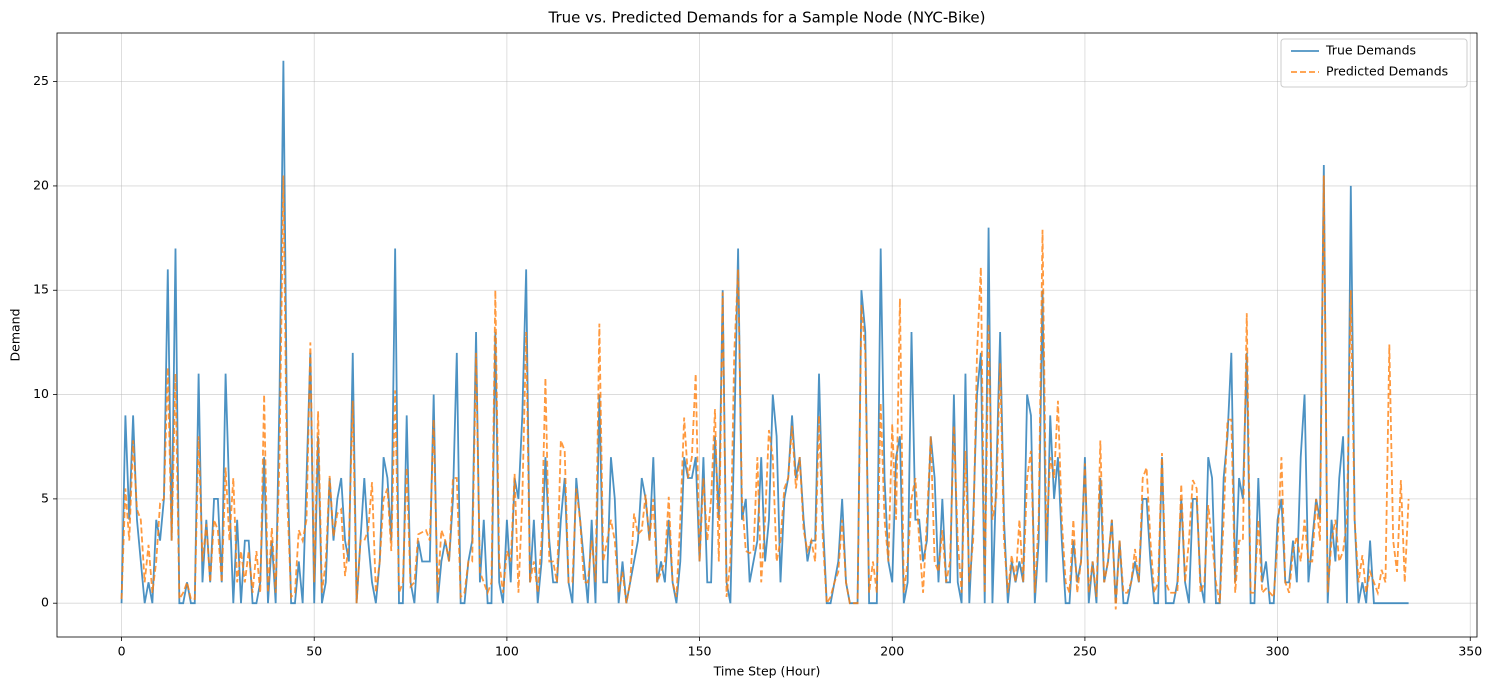 This screenshot has height=690, width=1488. Describe the element at coordinates (41, 393) in the screenshot. I see `y-tick-label: 10` at that location.